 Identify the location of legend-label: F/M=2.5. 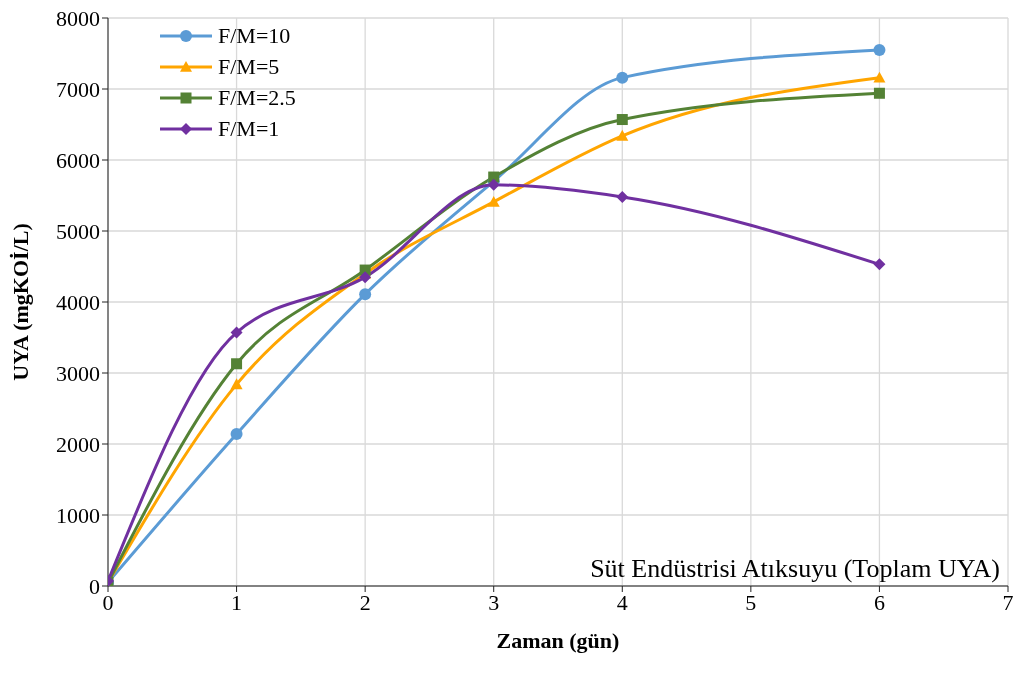
(257, 97).